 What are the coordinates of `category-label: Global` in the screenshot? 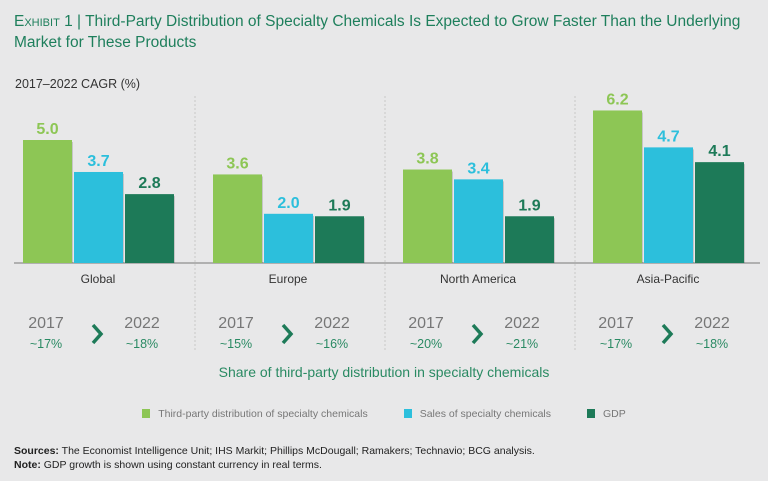 It's located at (98, 279).